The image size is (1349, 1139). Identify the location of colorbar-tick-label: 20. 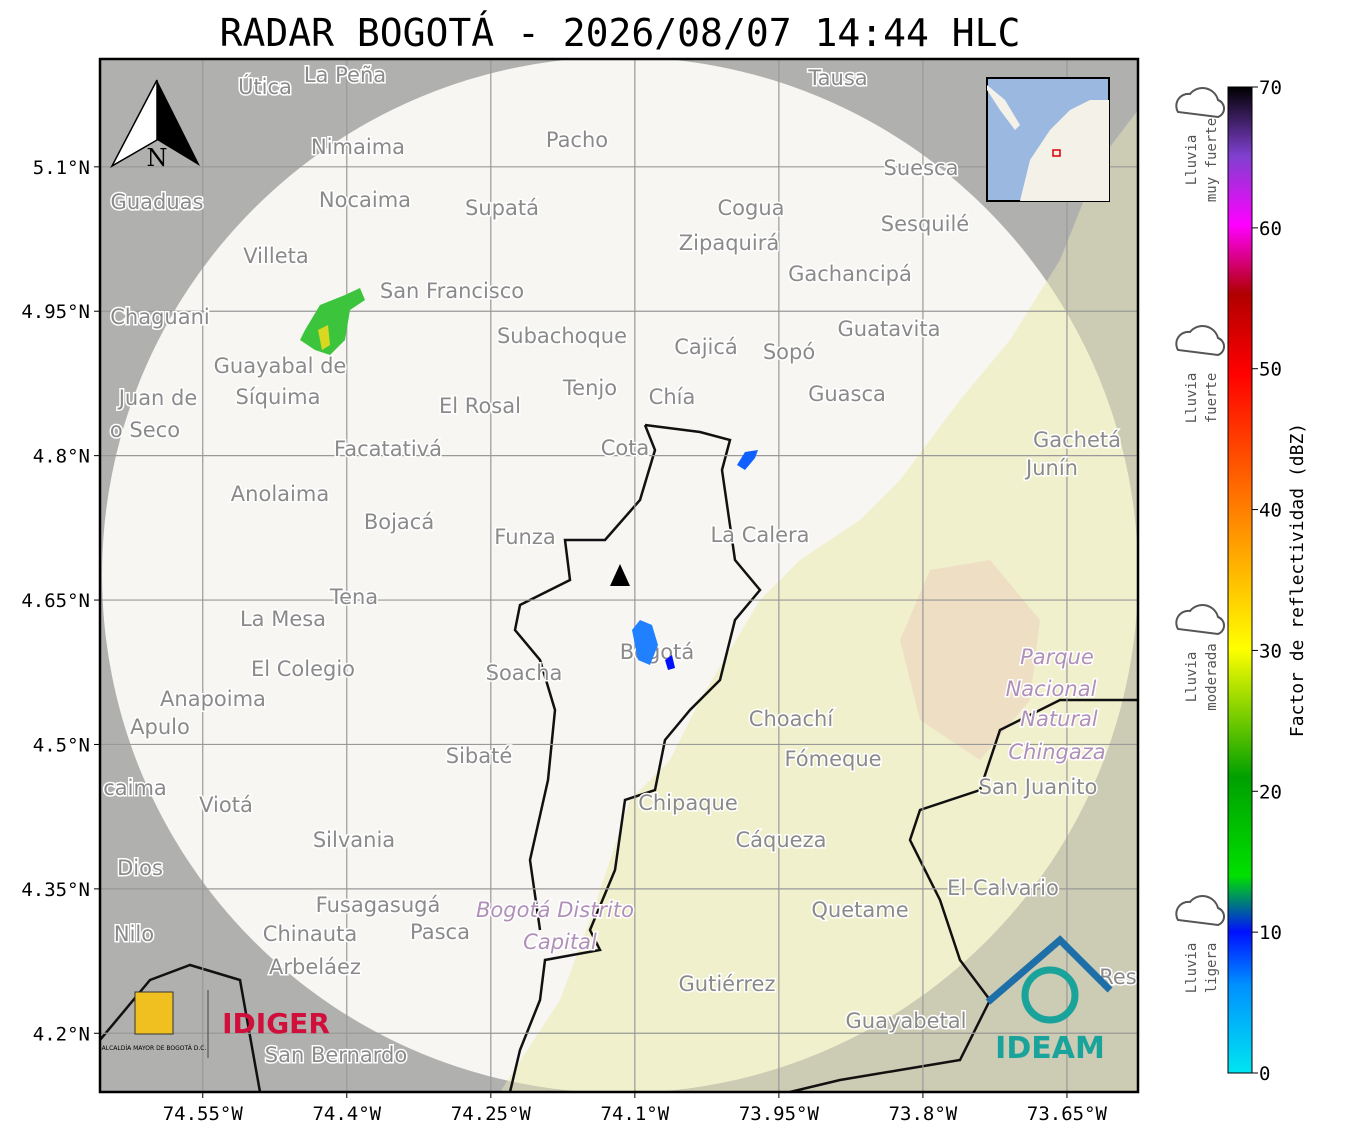
(1270, 792).